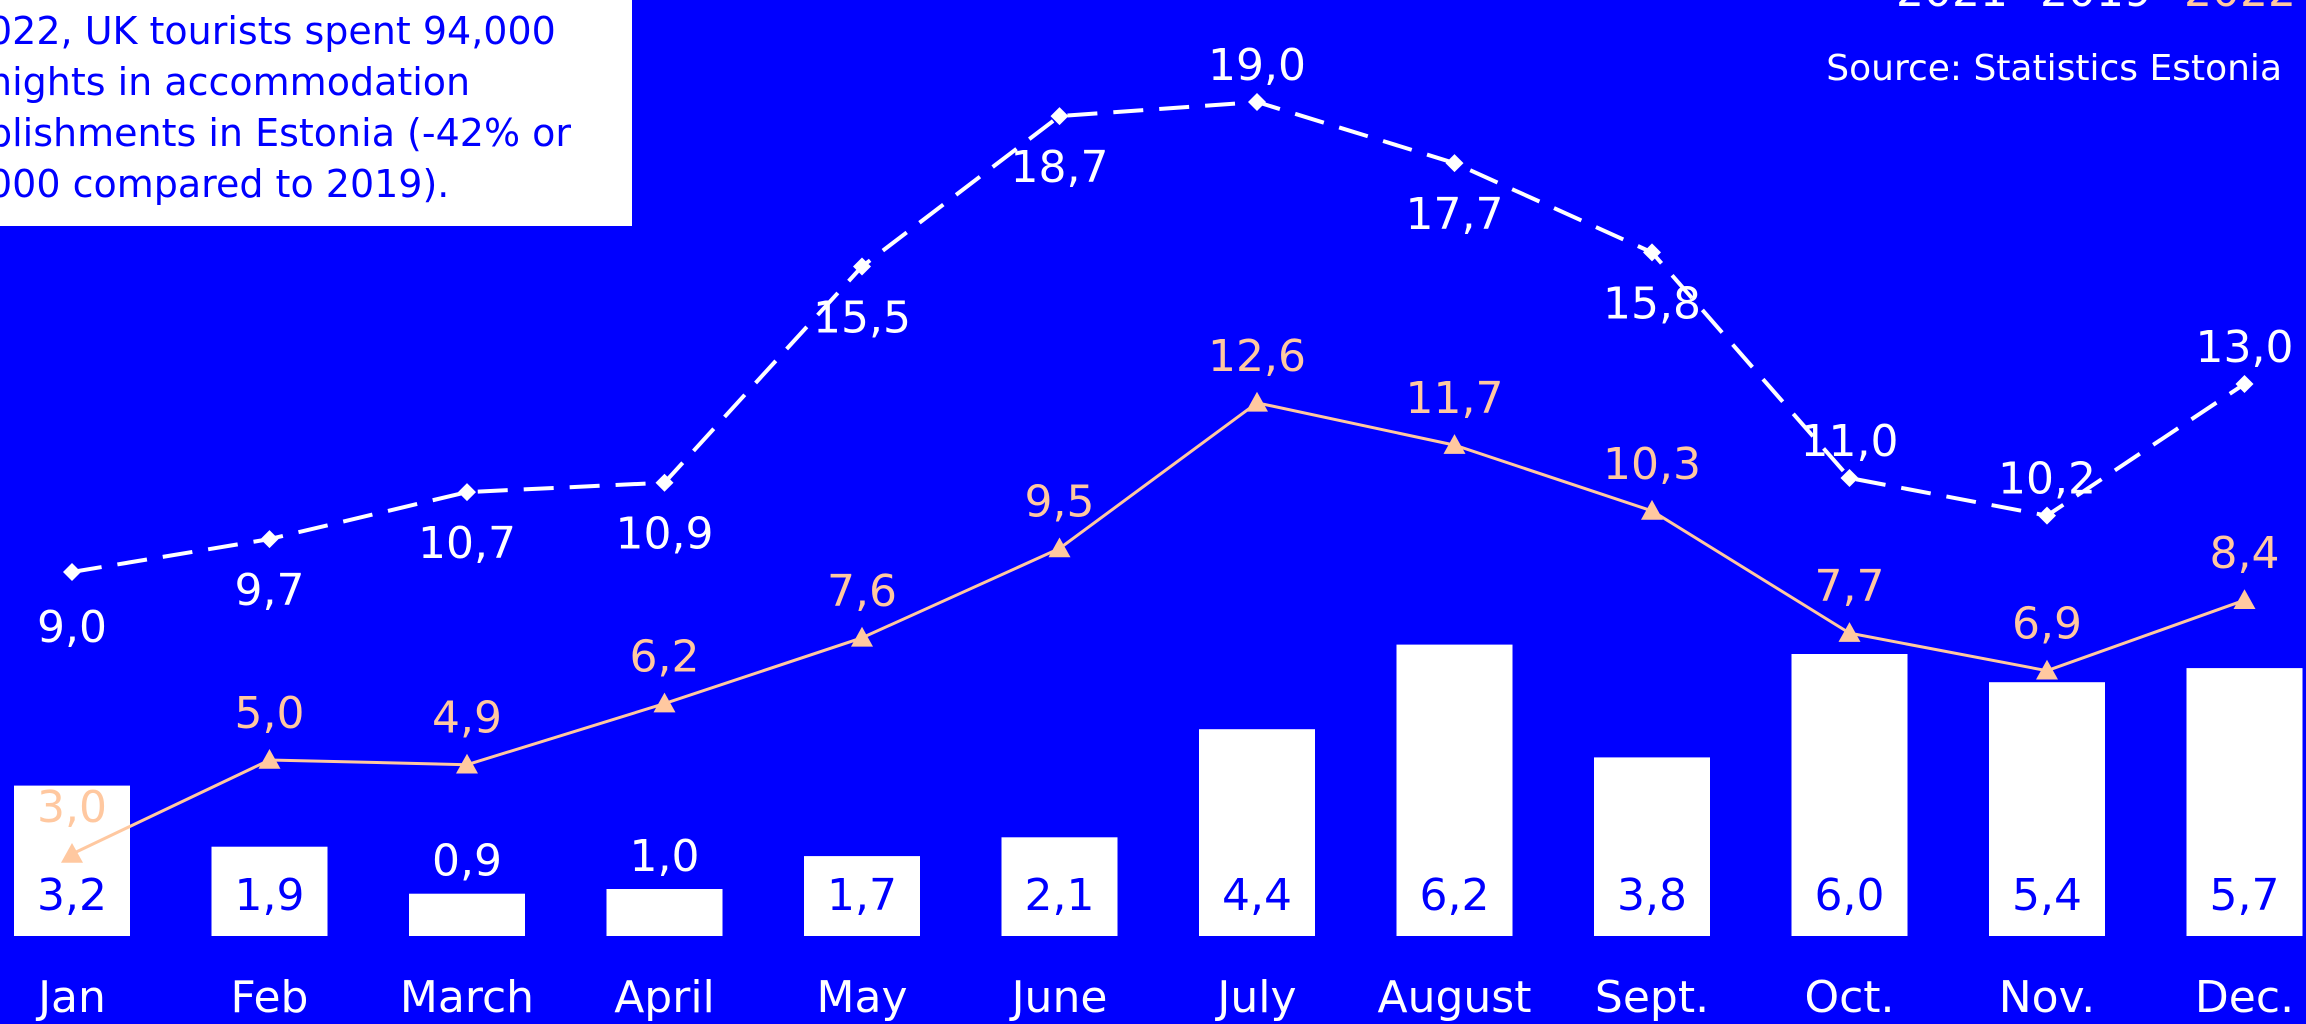  I want to click on bar-2021-June, so click(1059, 886).